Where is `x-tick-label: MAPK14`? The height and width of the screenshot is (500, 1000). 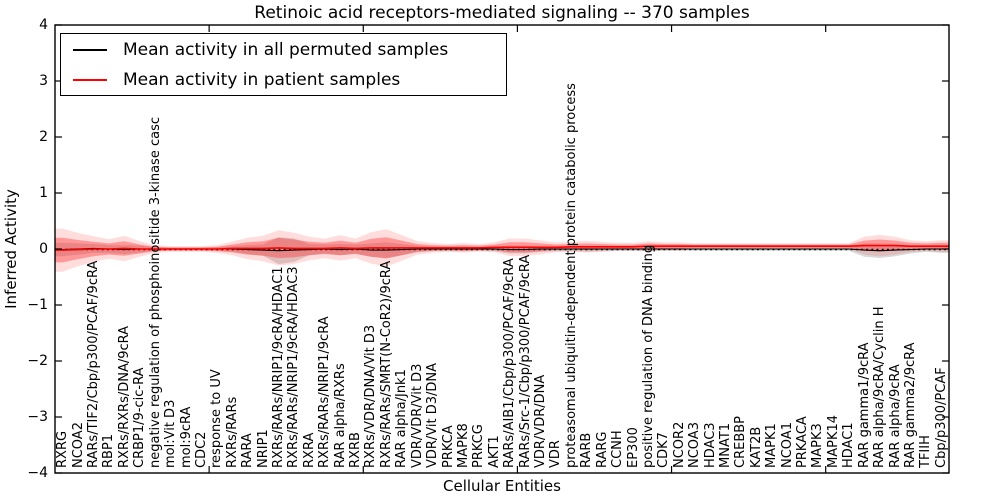 x-tick-label: MAPK14 is located at coordinates (833, 441).